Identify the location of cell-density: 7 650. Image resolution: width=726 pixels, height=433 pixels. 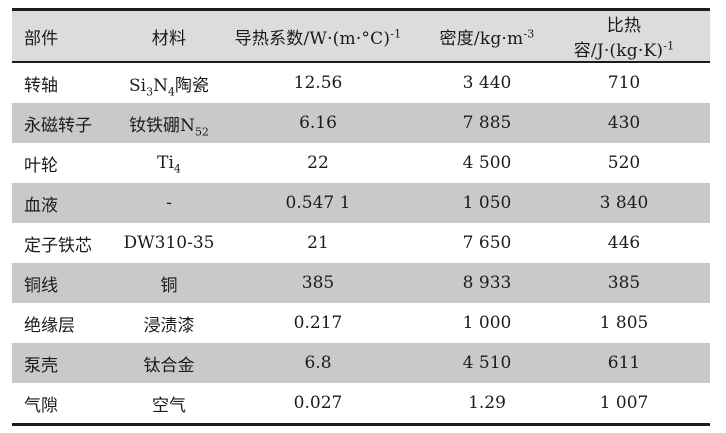
(487, 243).